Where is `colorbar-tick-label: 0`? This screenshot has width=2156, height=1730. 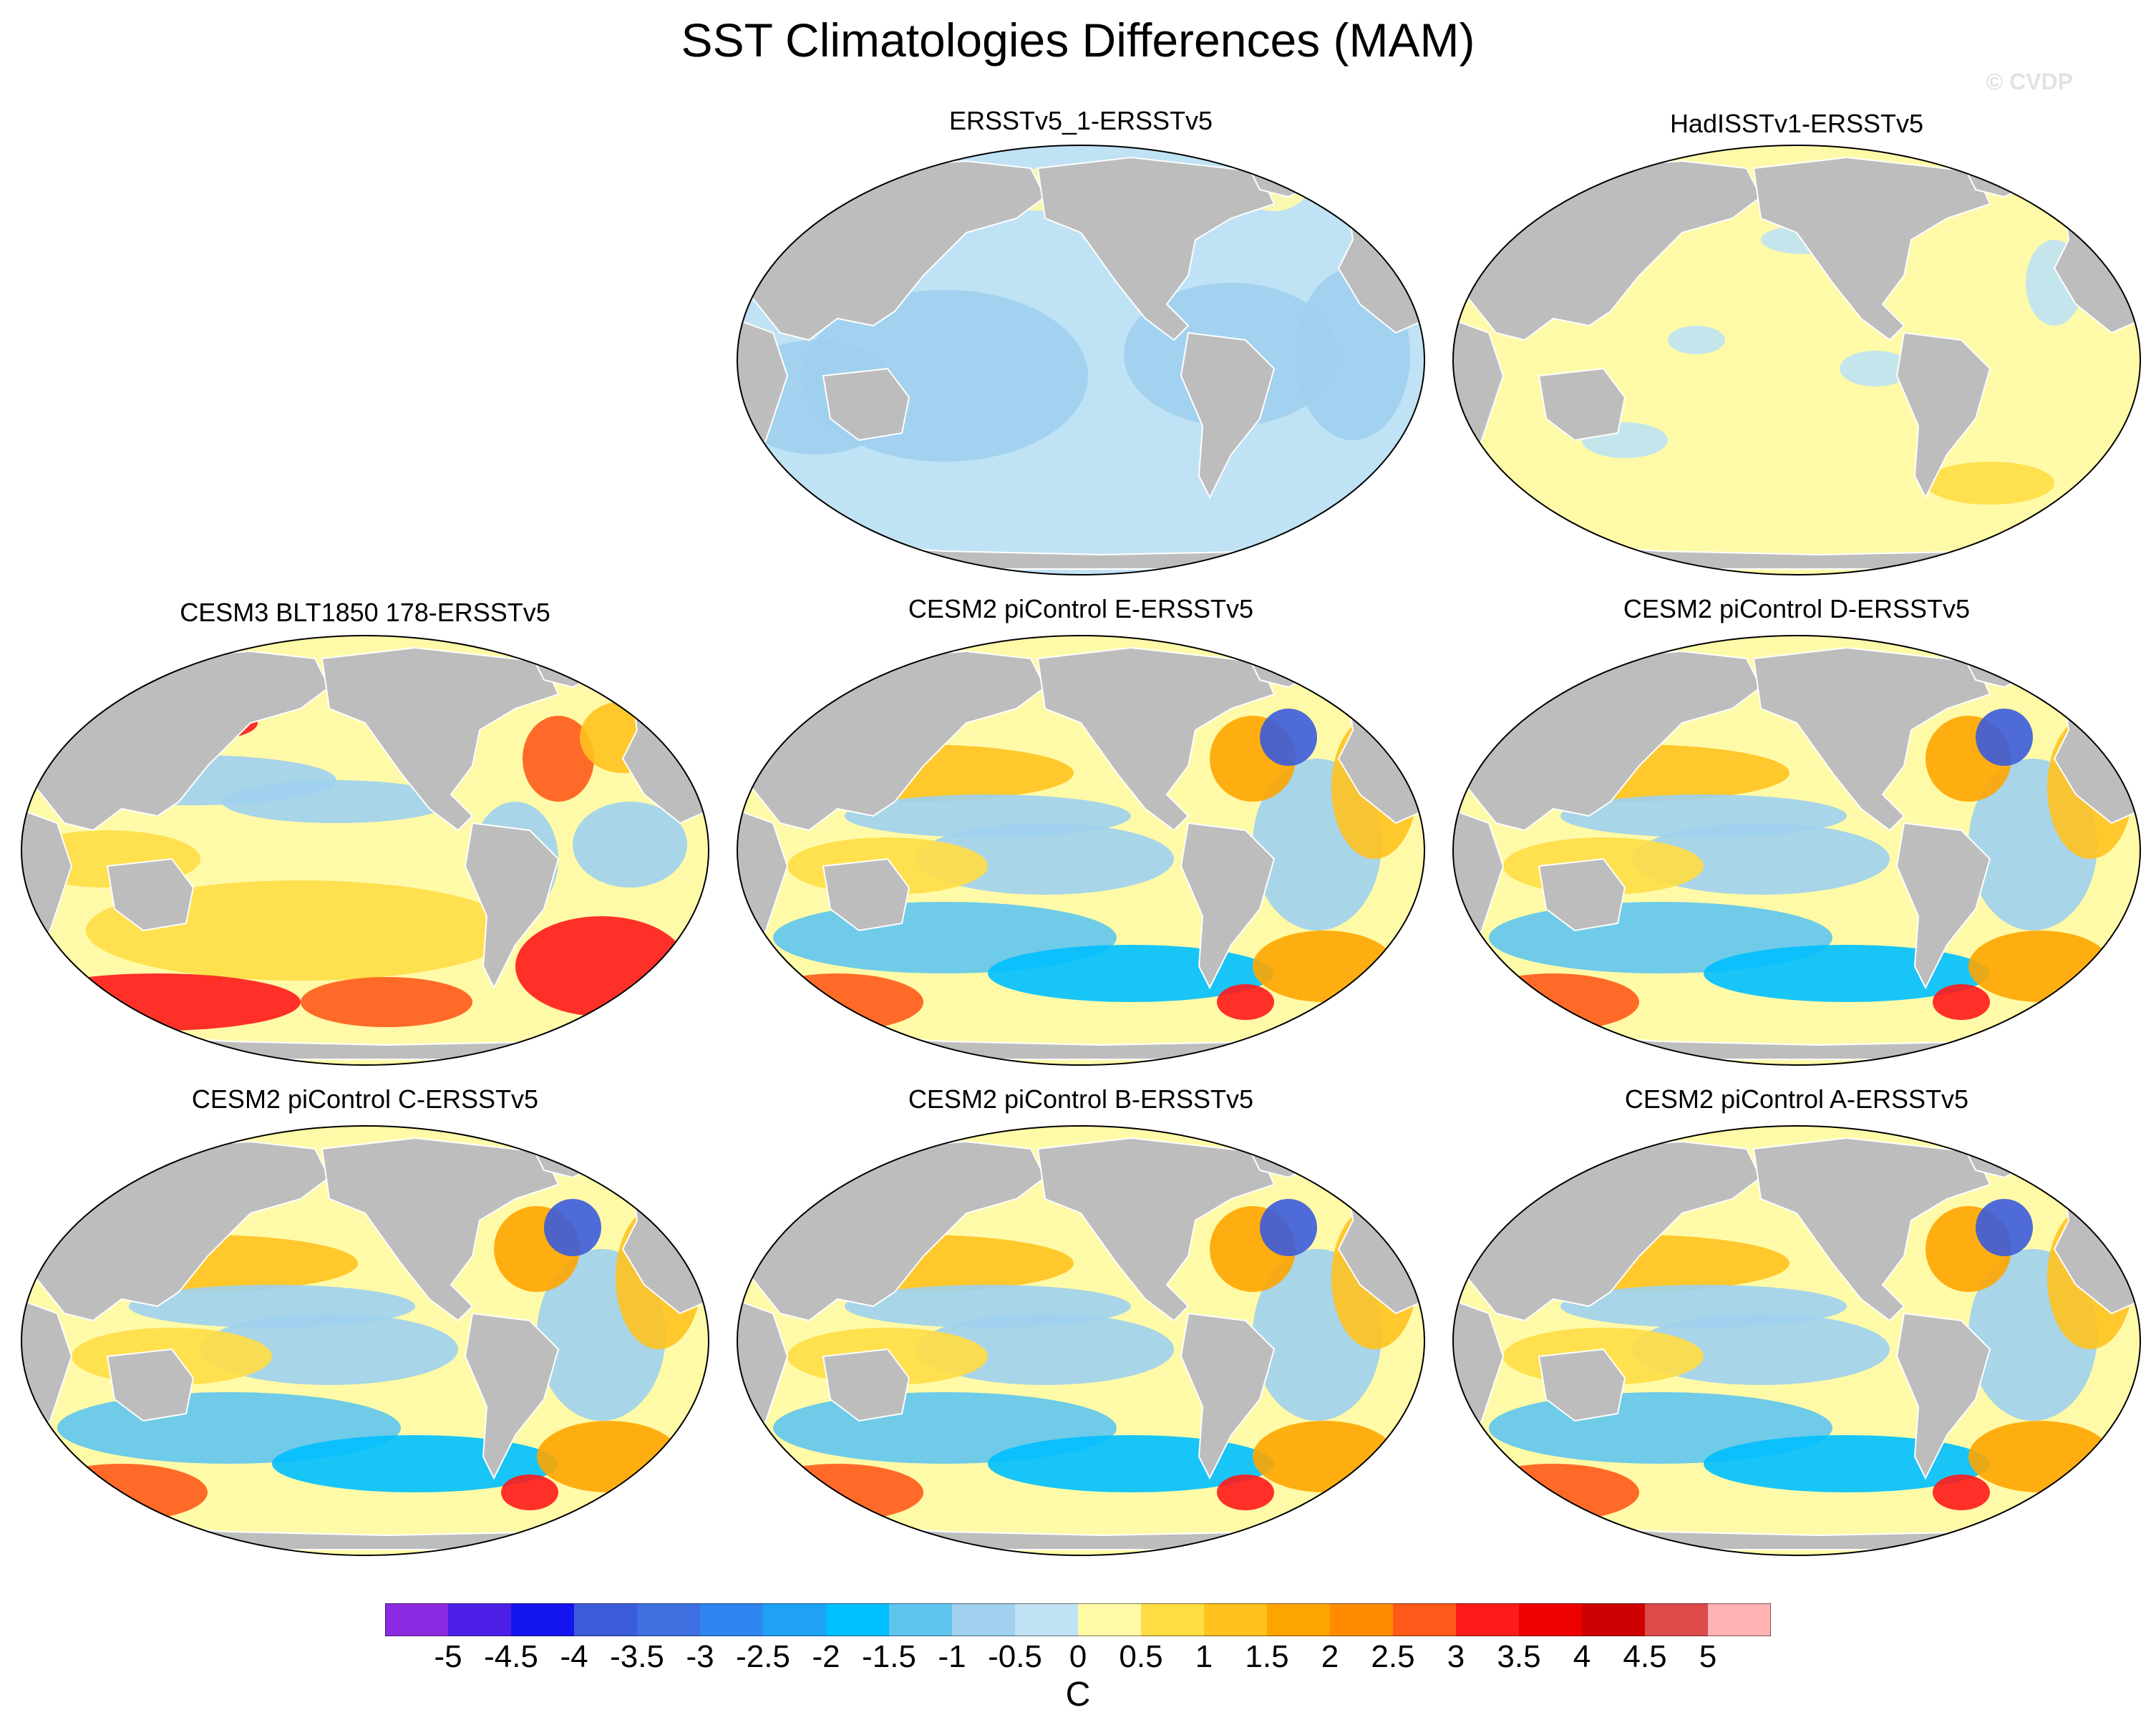
colorbar-tick-label: 0 is located at coordinates (1078, 1656).